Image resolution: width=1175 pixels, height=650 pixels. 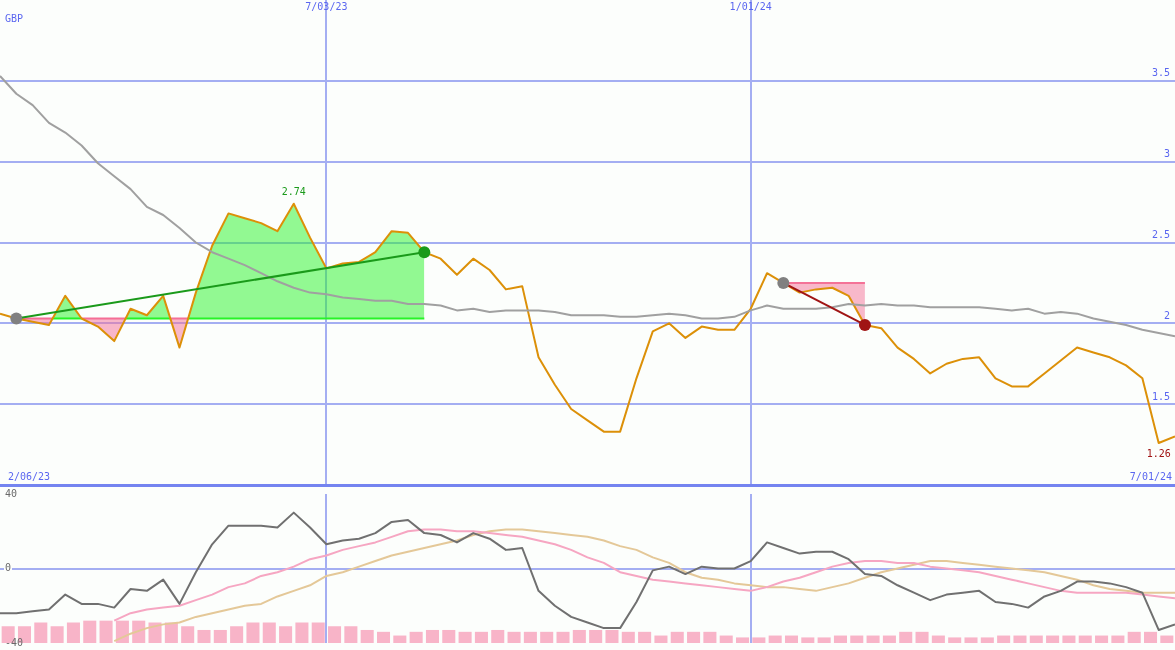 I want to click on x-tick-label: 1/01/24, so click(x=750, y=6).